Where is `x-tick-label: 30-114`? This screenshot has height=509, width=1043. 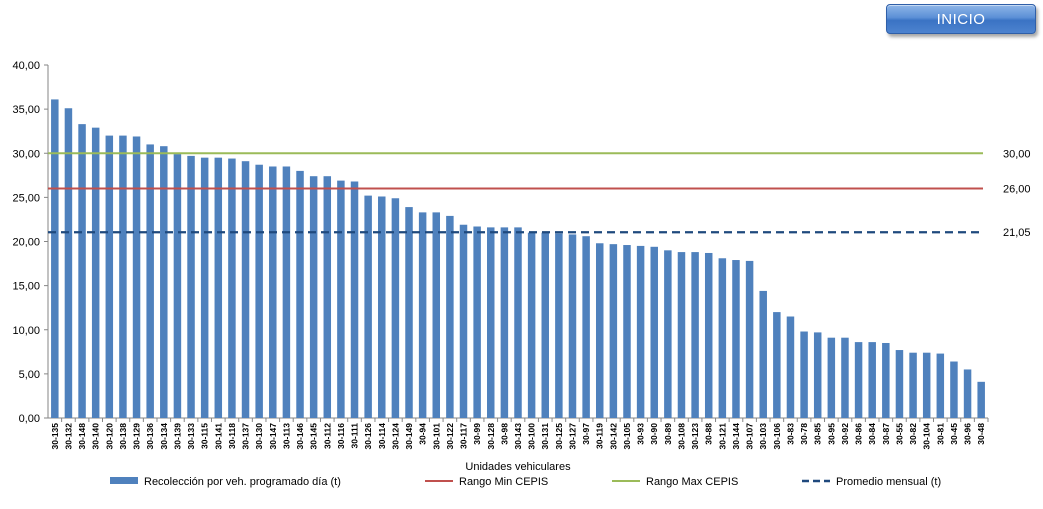 x-tick-label: 30-114 is located at coordinates (382, 436).